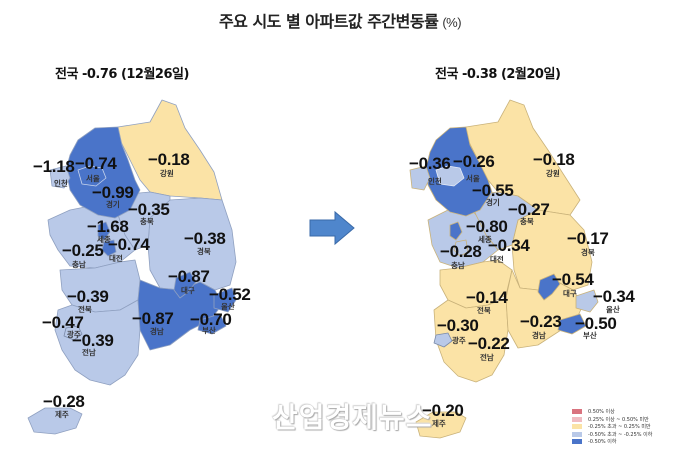 This screenshot has height=470, width=680. I want to click on value-daejeon: −0.34, so click(509, 245).